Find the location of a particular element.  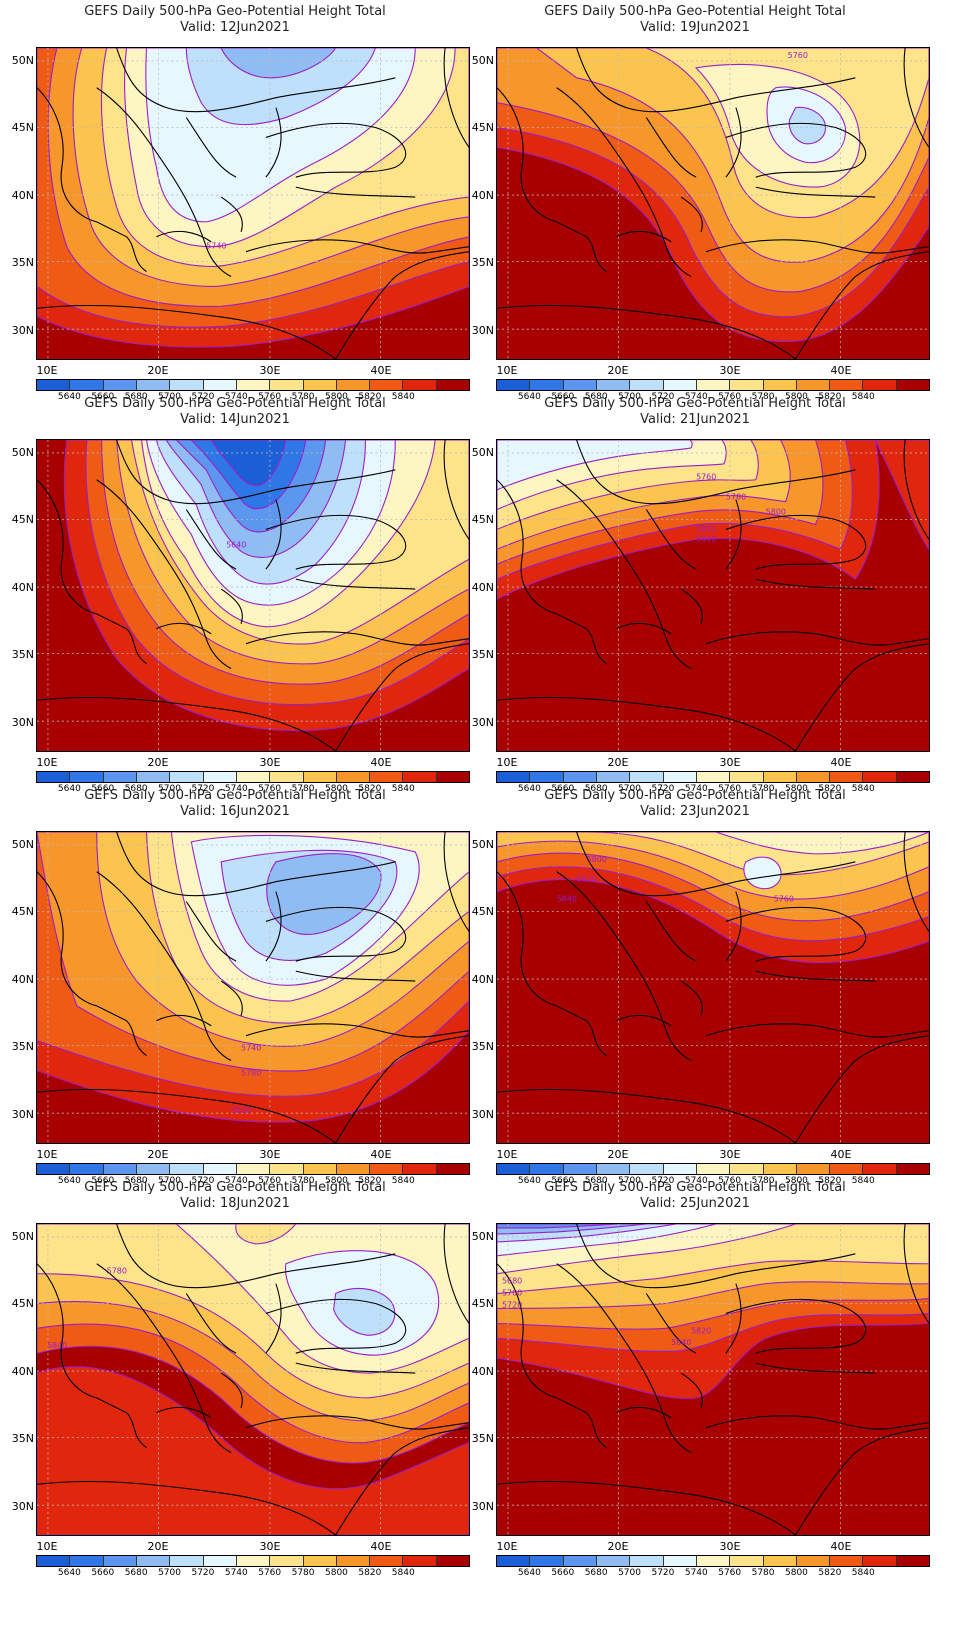

contour-label: 5740 is located at coordinates (216, 246).